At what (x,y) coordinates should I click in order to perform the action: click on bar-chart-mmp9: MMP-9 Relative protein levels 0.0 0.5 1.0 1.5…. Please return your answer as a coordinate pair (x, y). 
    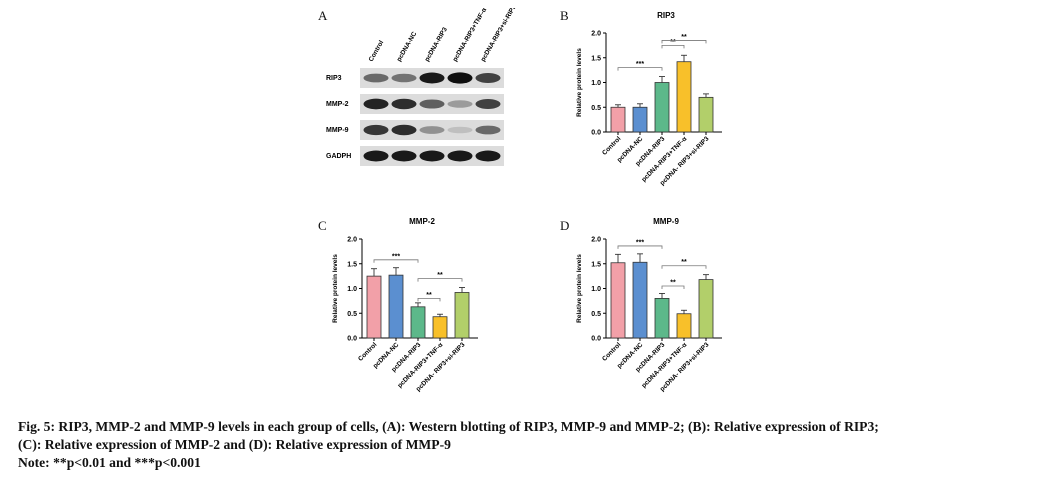
    Looking at the image, I should click on (649, 305).